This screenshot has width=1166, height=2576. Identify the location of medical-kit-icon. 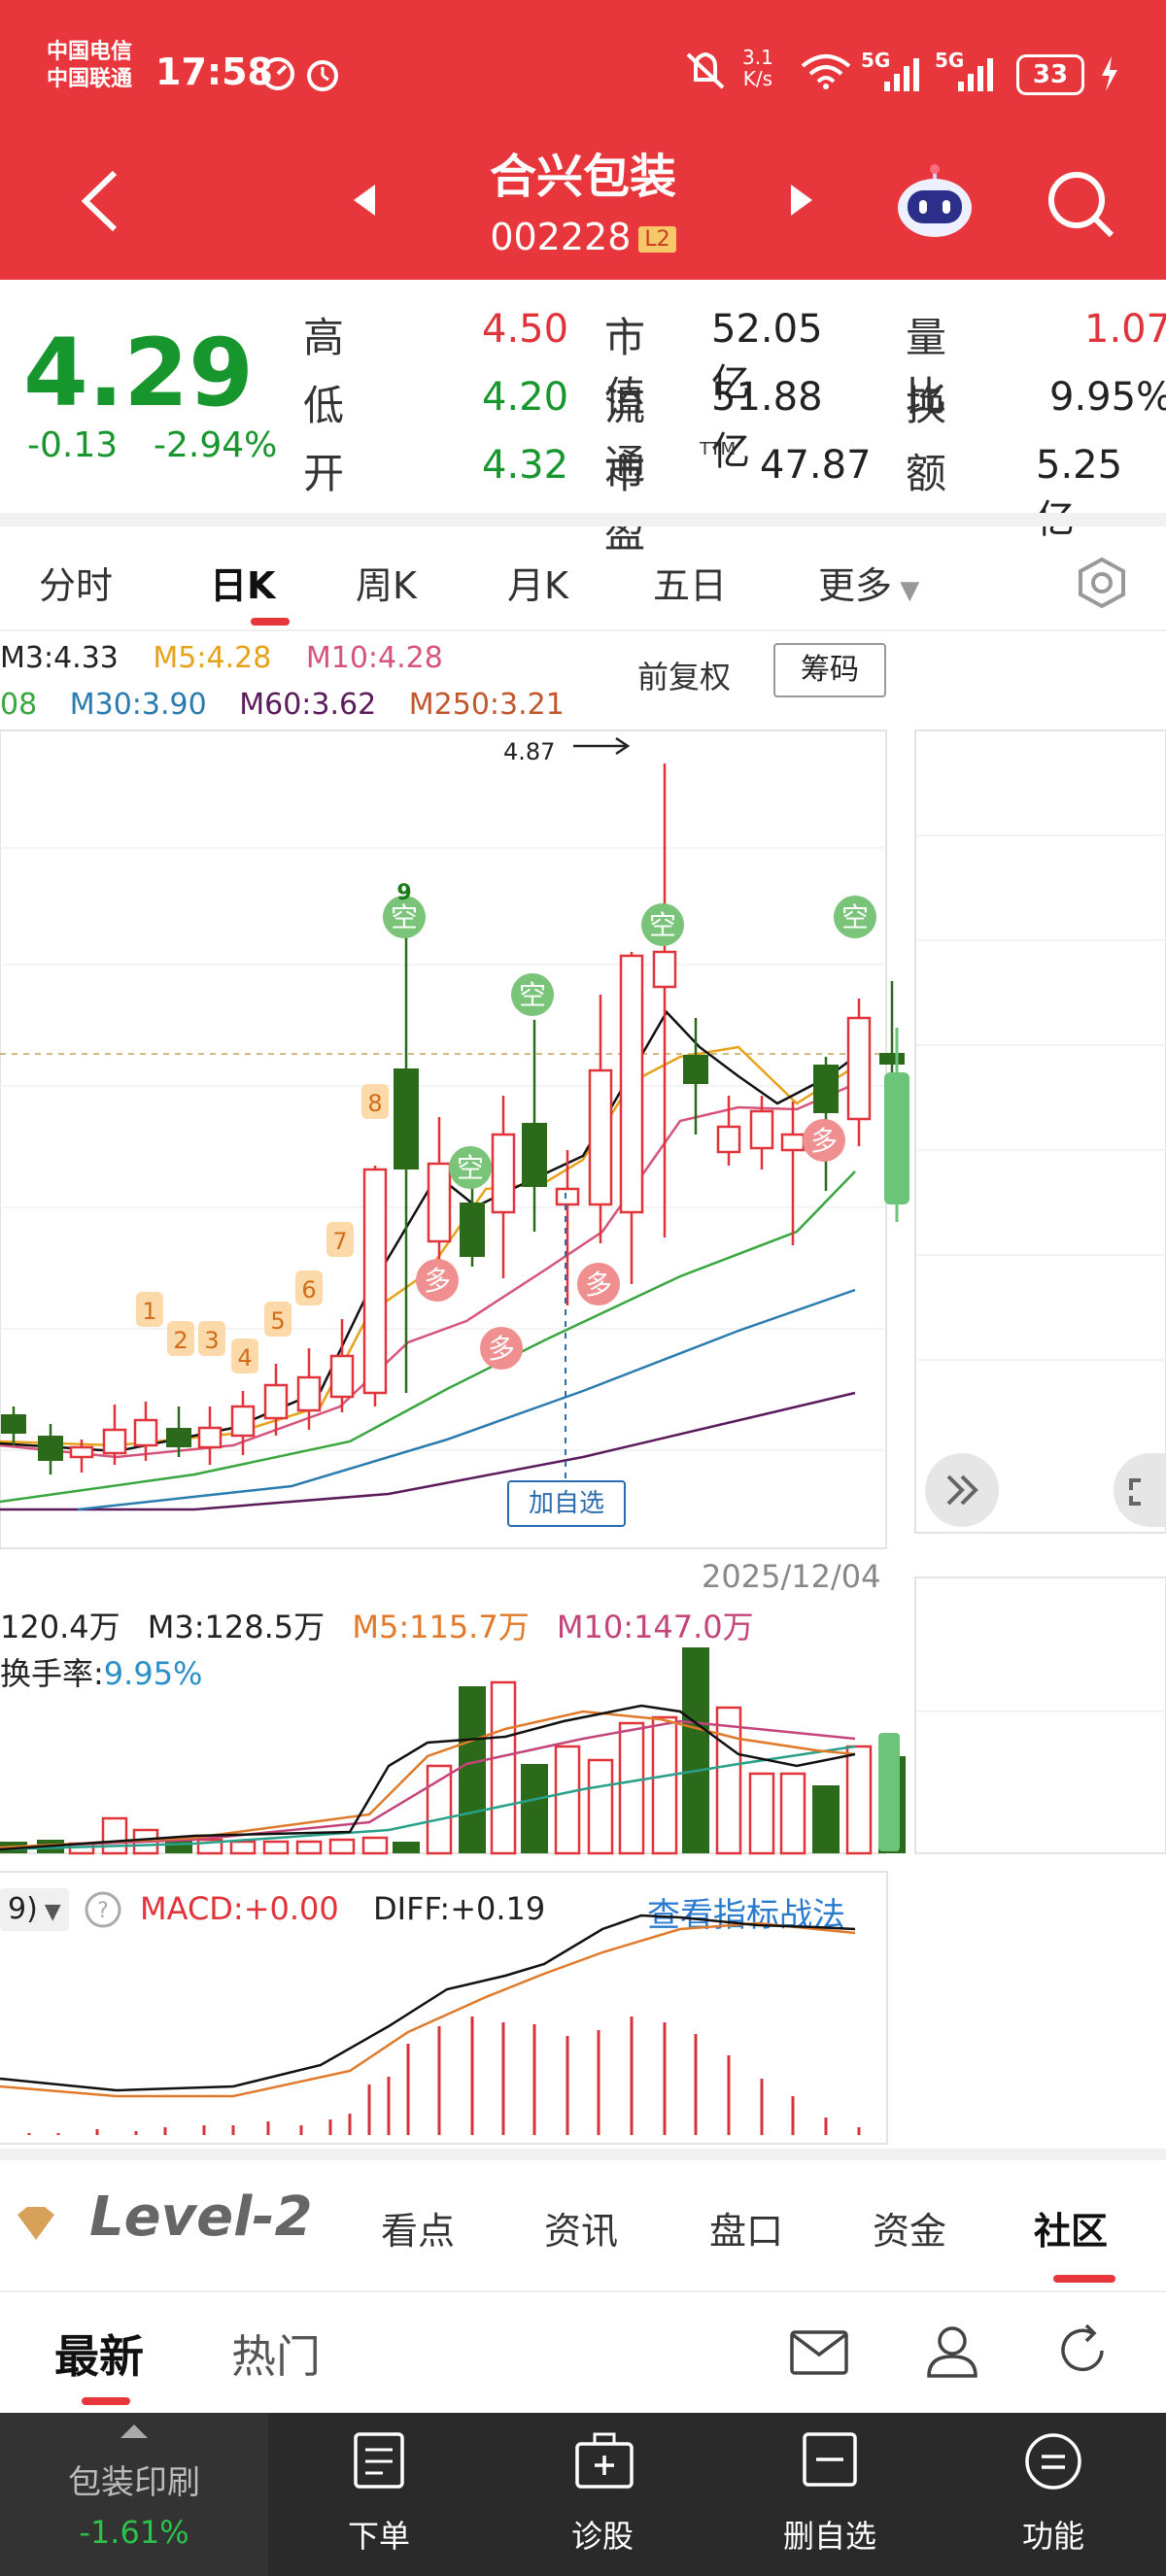
(604, 2460).